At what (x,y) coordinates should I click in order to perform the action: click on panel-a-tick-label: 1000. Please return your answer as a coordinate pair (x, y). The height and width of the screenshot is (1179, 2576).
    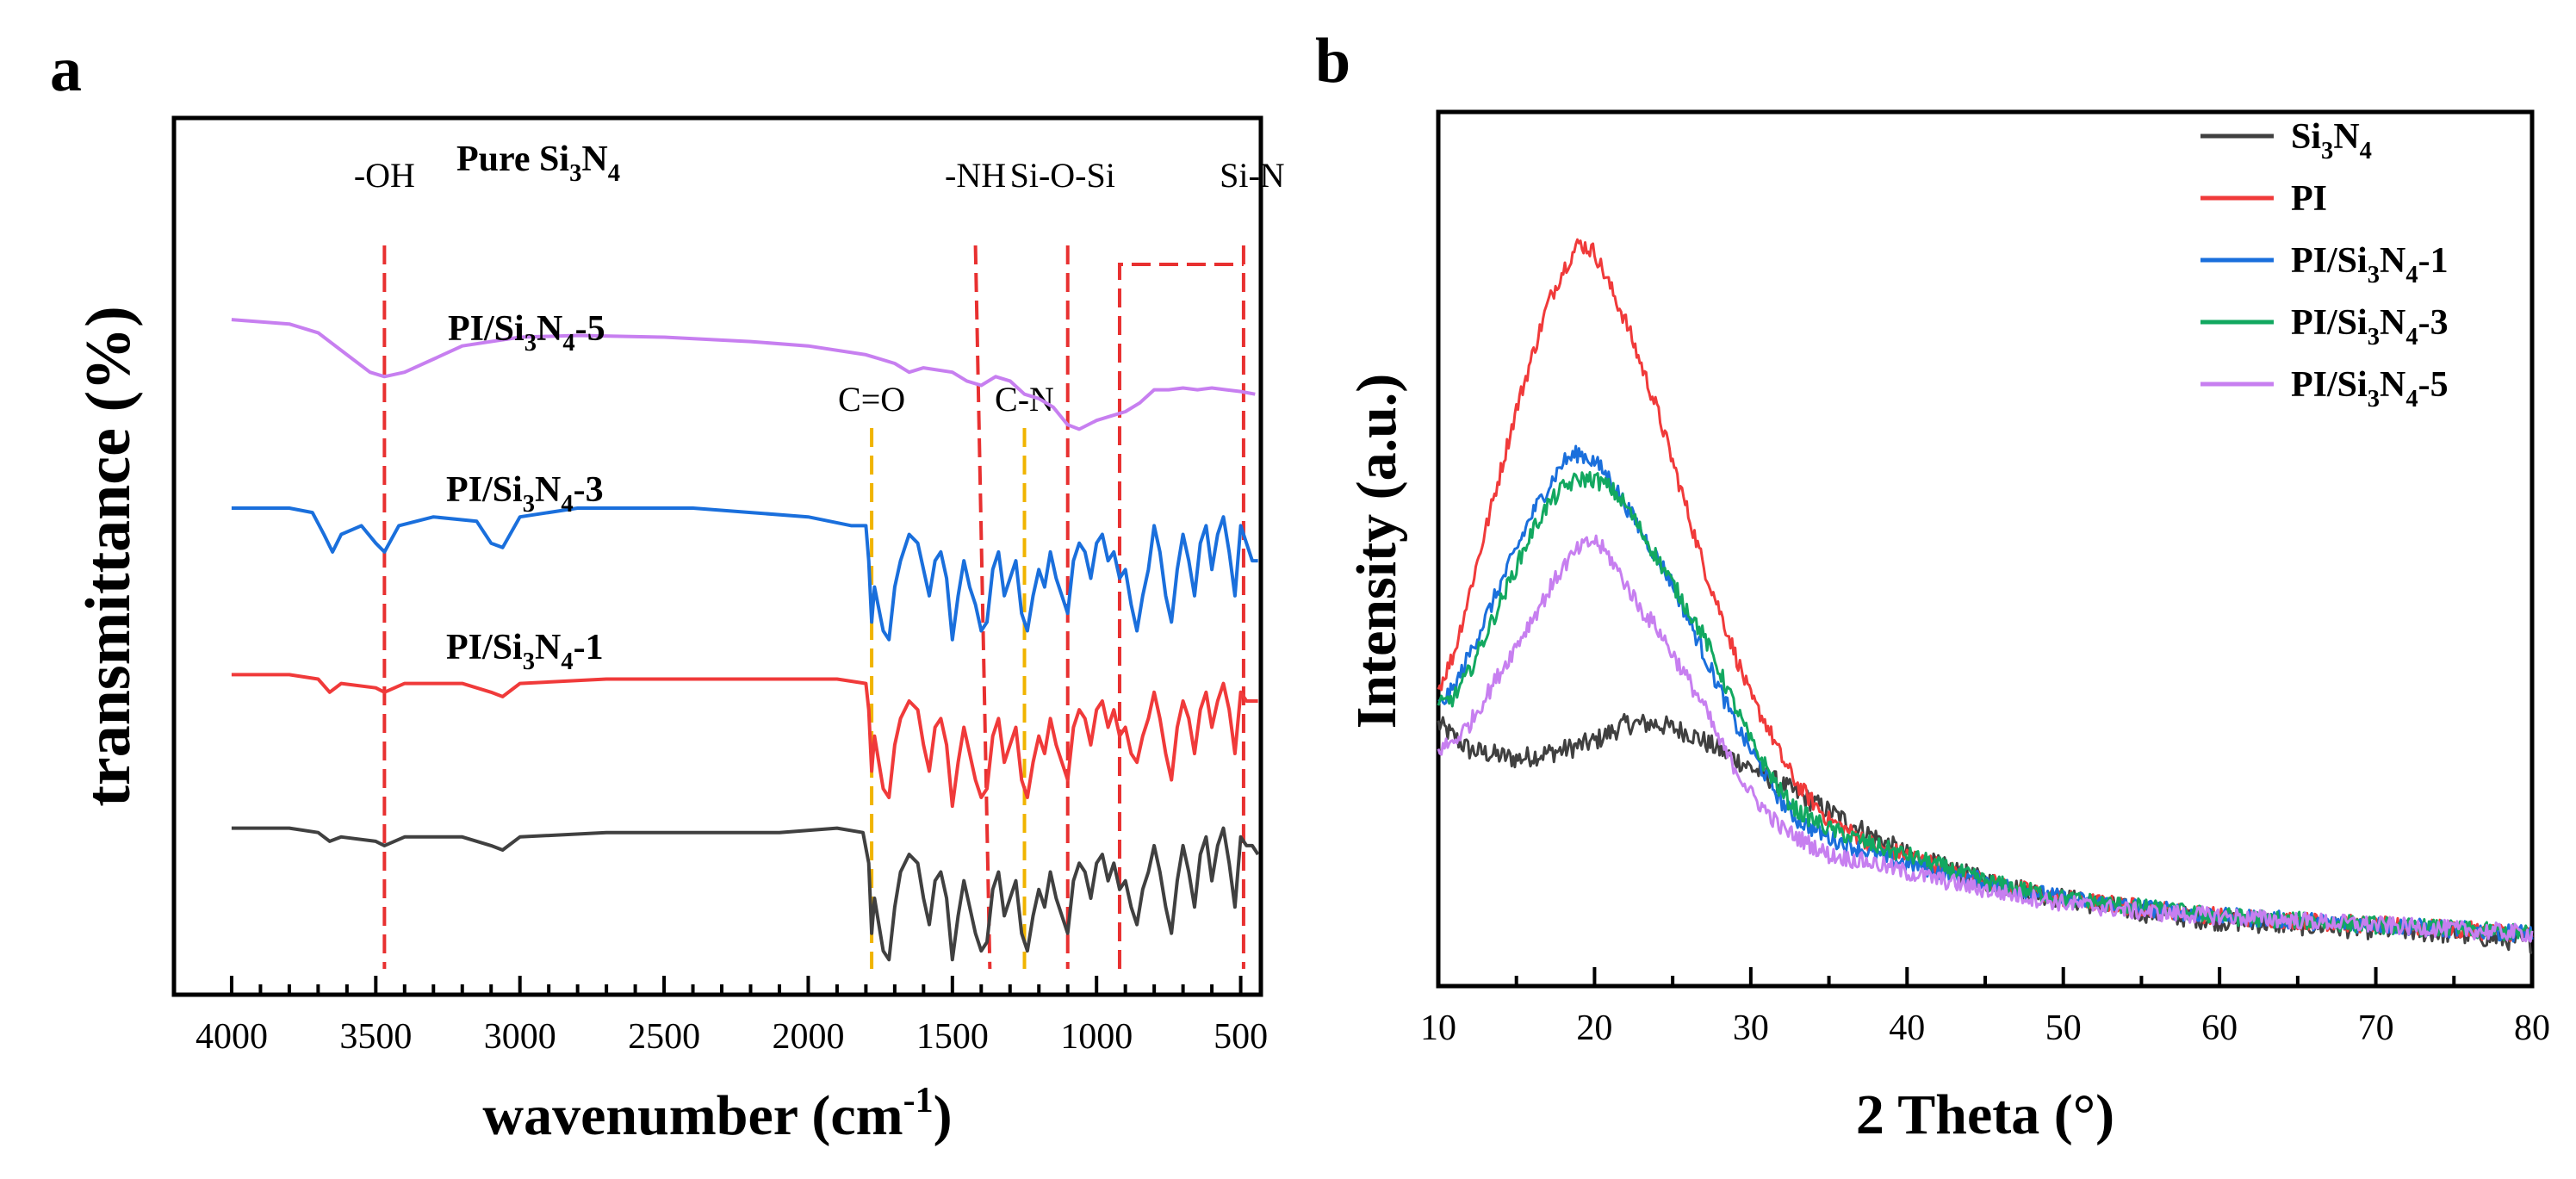
    Looking at the image, I should click on (1096, 1037).